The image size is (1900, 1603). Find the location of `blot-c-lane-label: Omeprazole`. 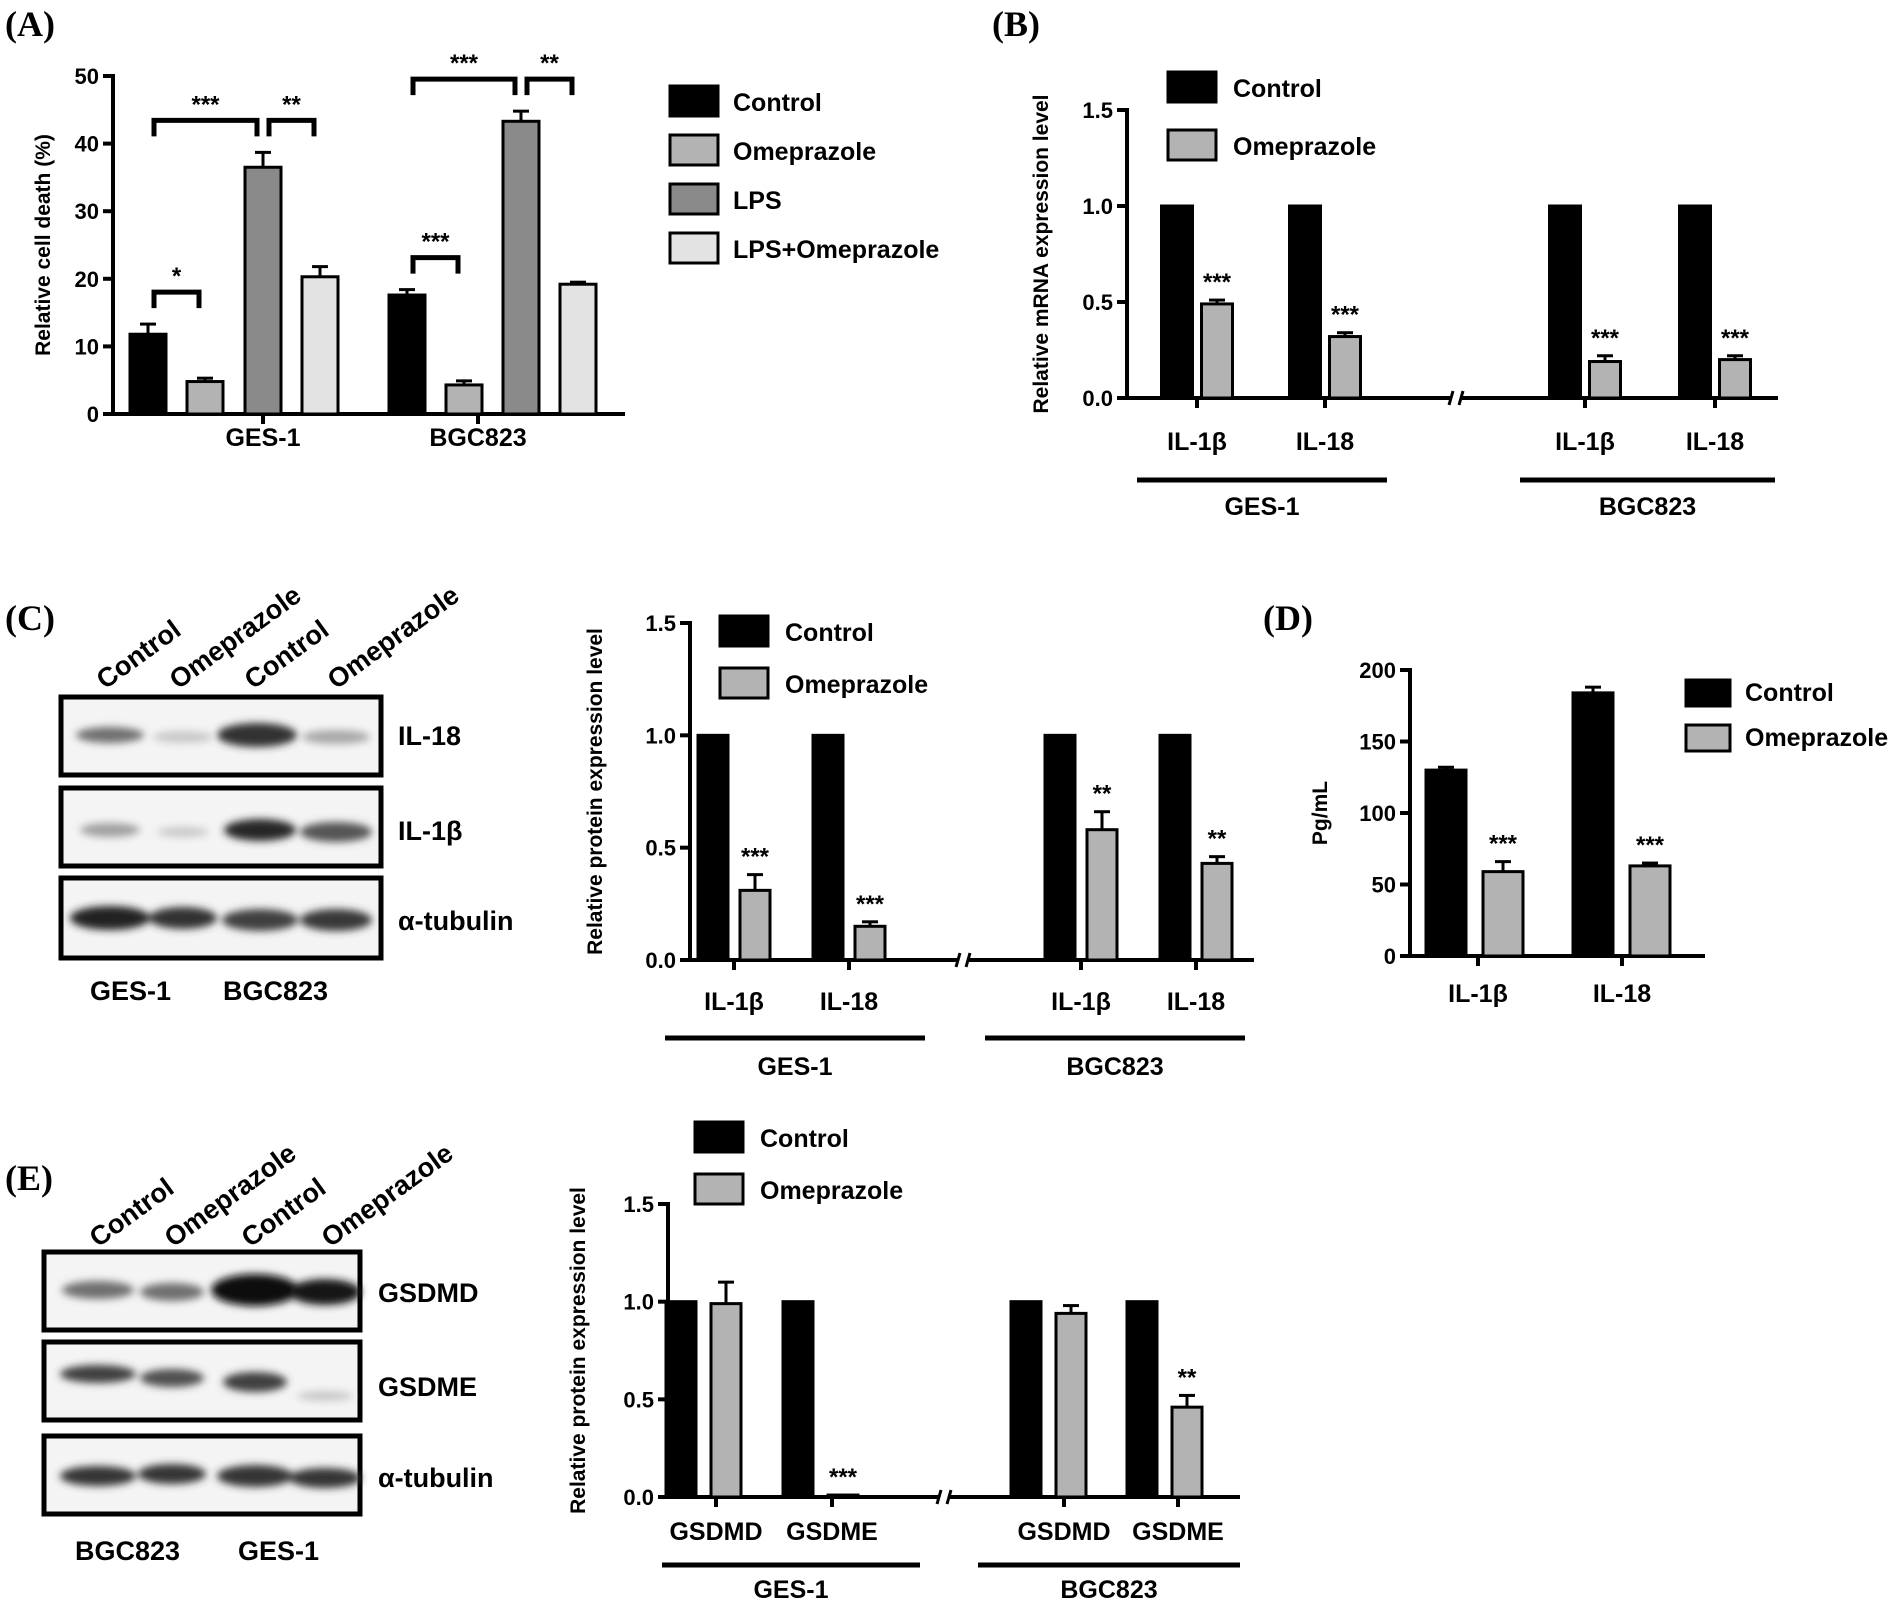

blot-c-lane-label: Omeprazole is located at coordinates (393, 637).